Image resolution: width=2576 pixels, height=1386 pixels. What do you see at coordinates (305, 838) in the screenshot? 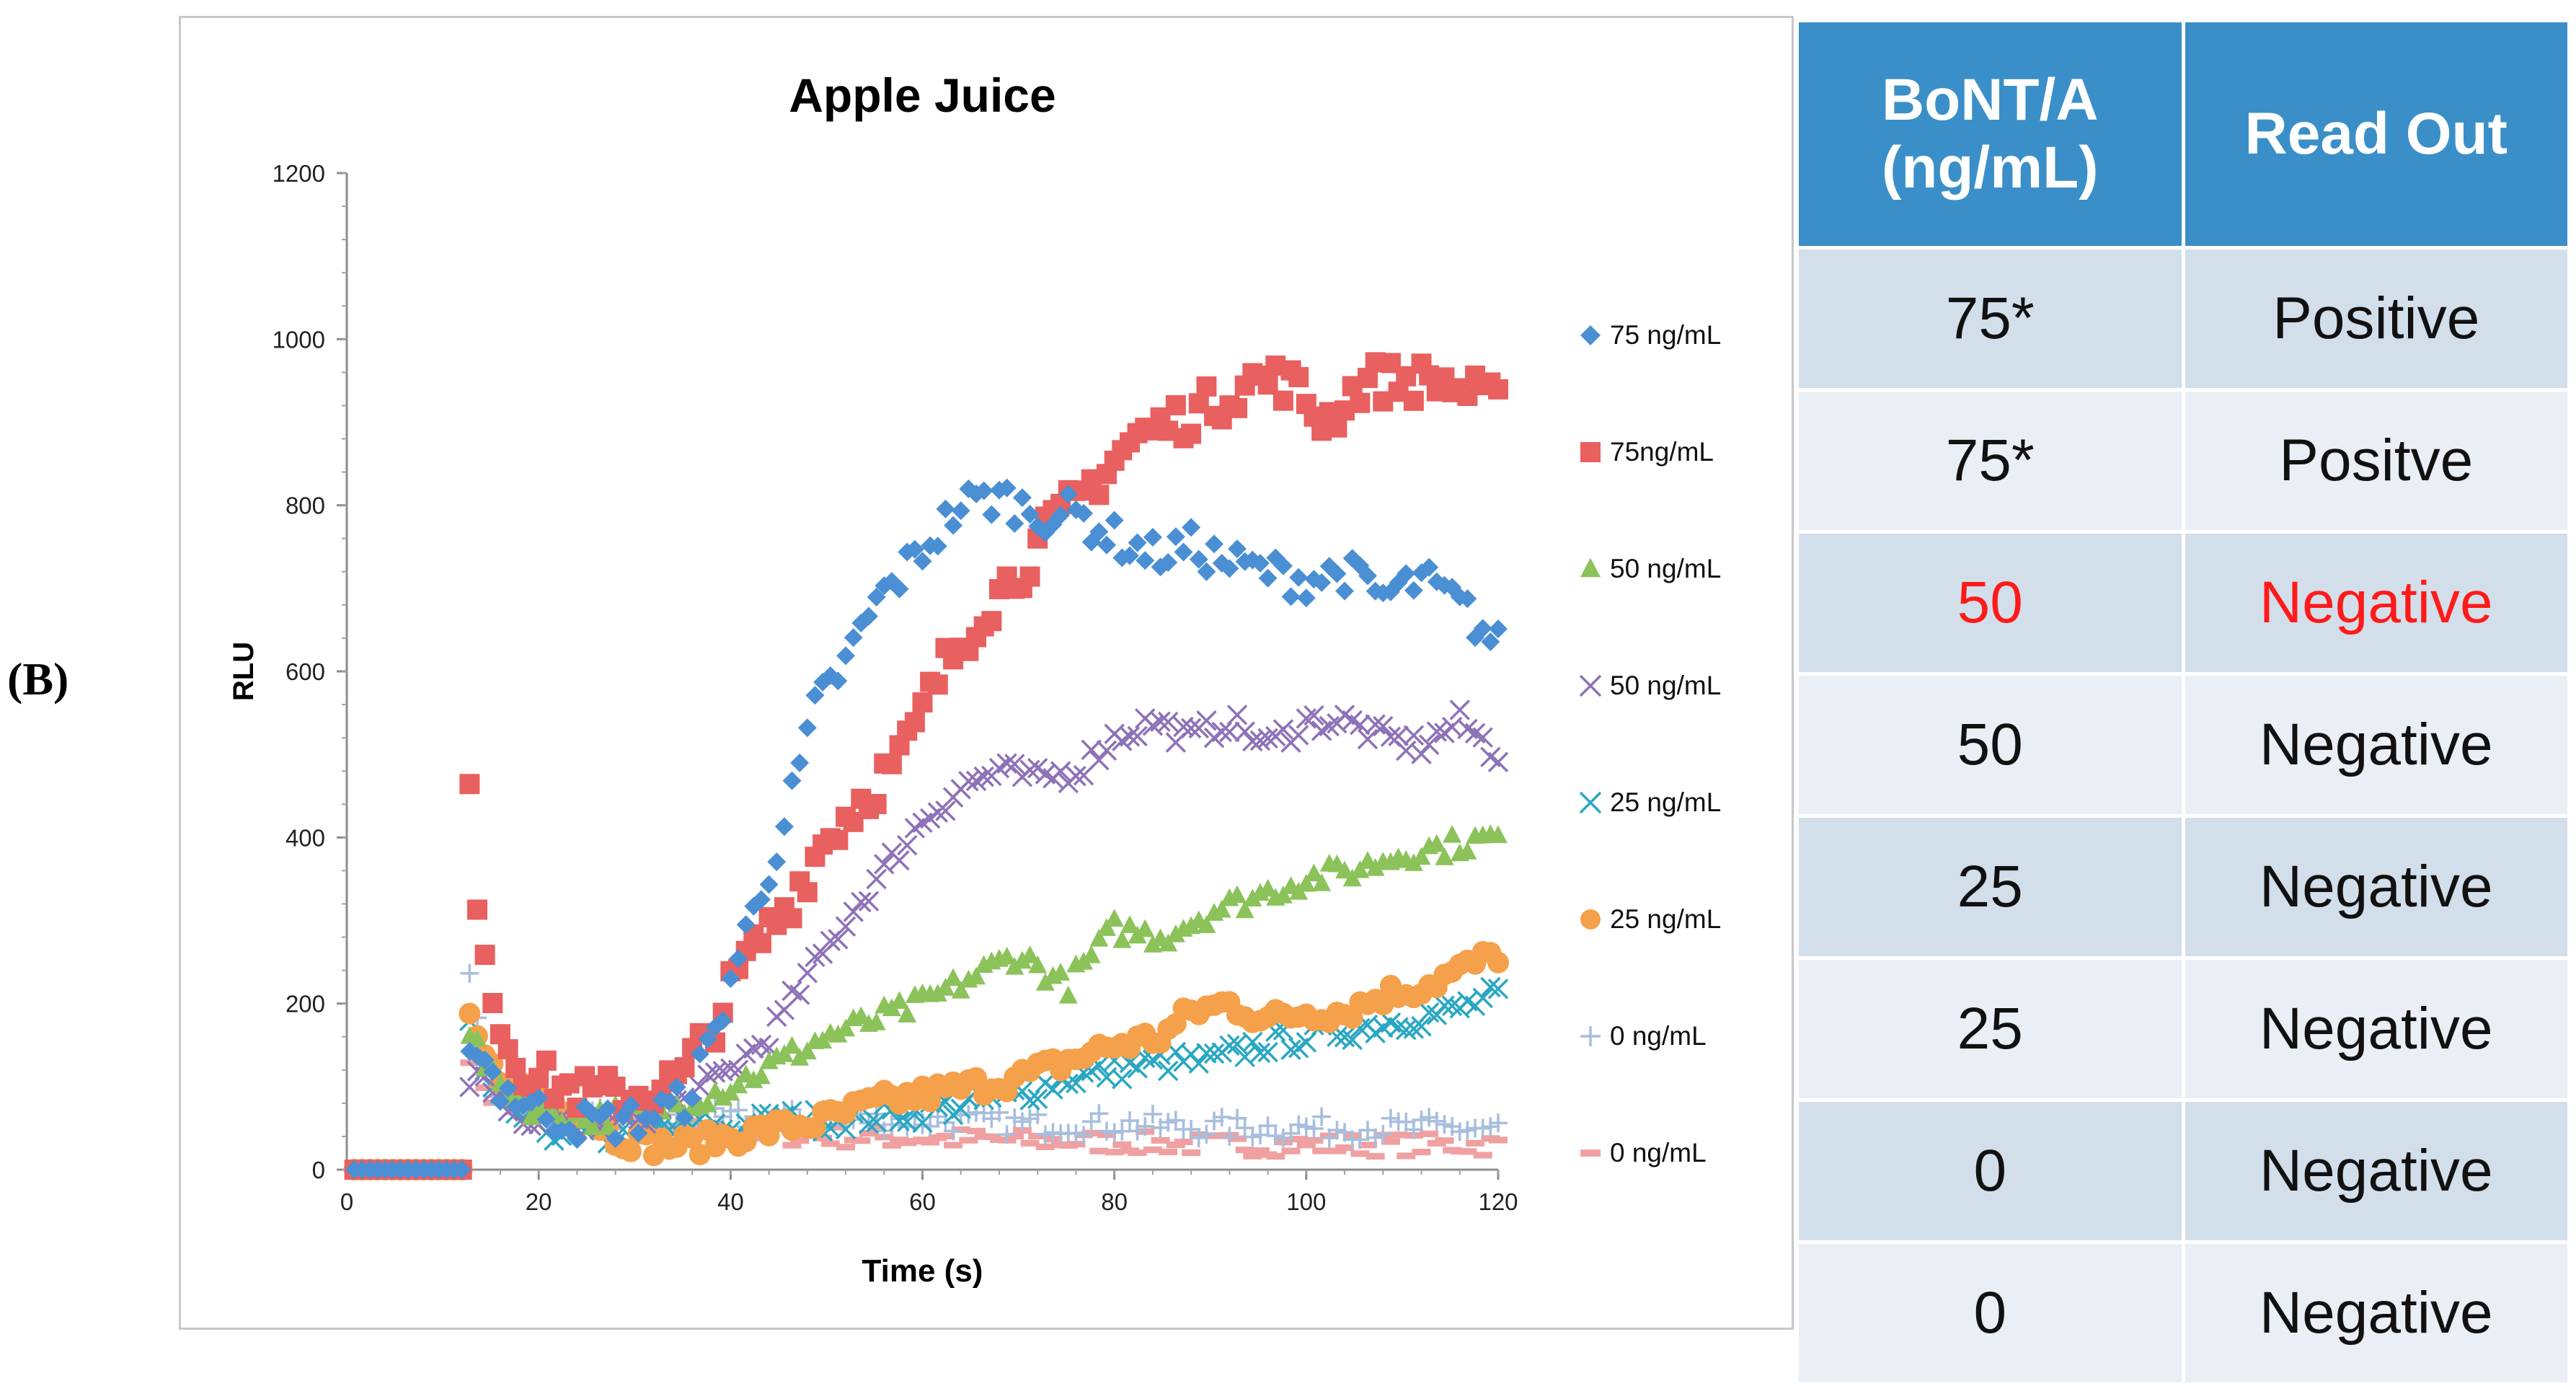
I see `y-tick-label: 400` at bounding box center [305, 838].